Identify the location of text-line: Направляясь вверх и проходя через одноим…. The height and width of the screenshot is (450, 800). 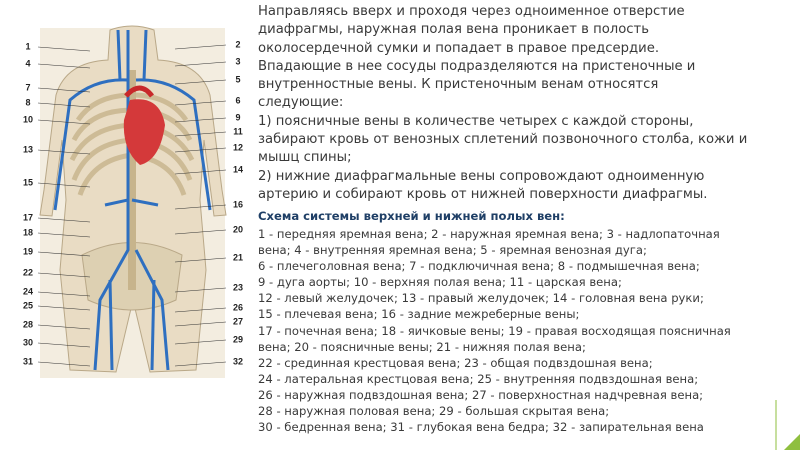
(471, 11).